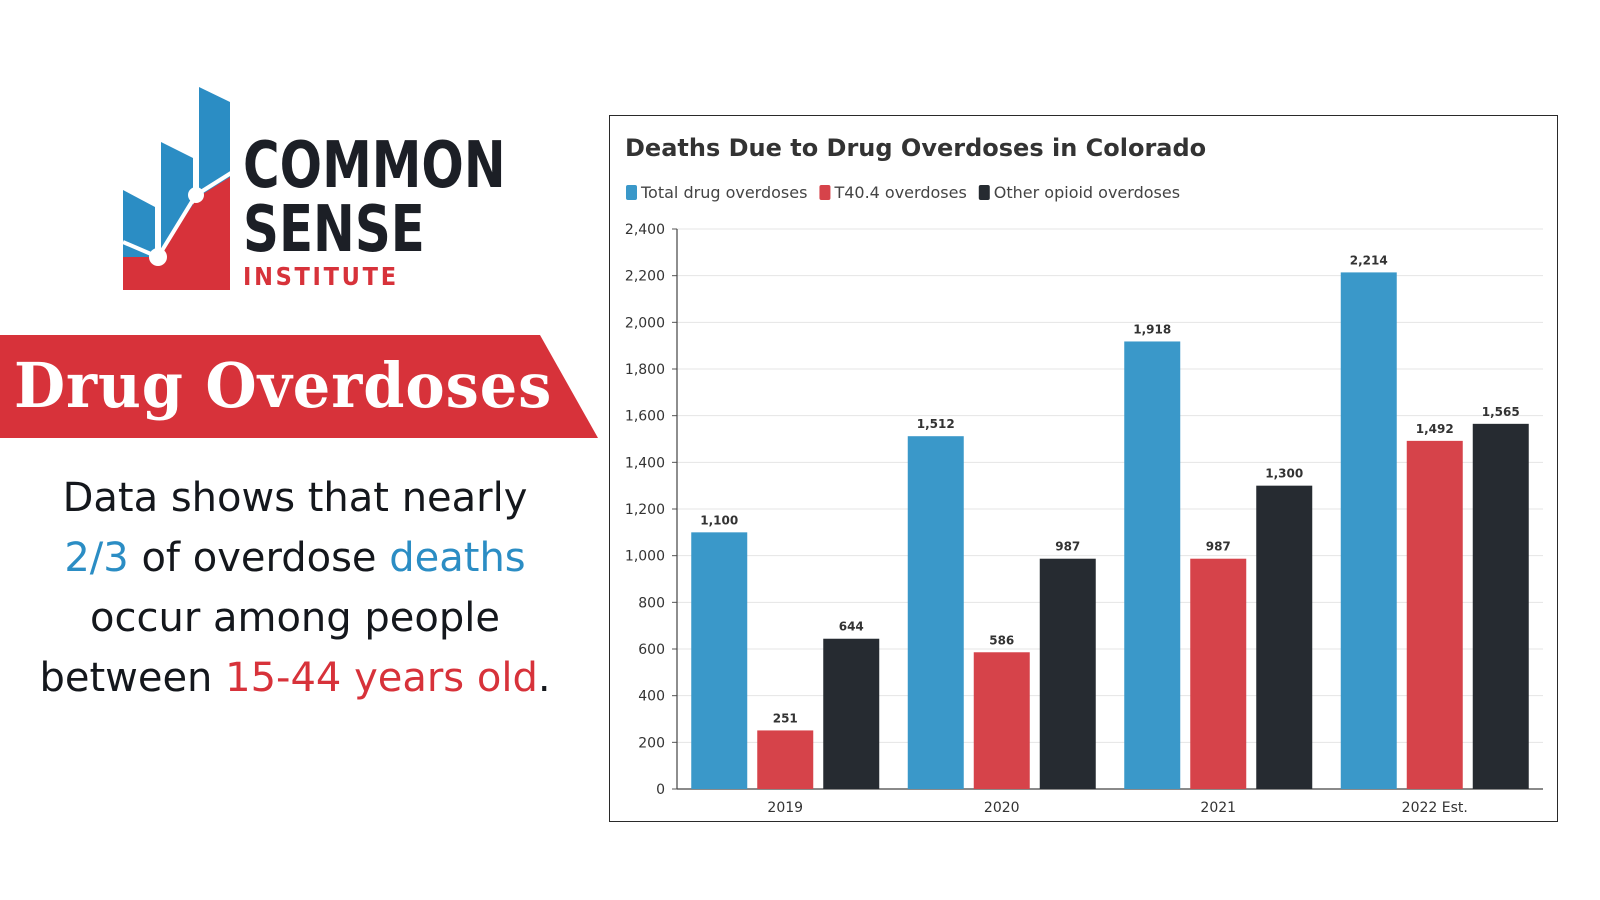 The height and width of the screenshot is (900, 1600). What do you see at coordinates (785, 808) in the screenshot?
I see `x-tick-label: 2019` at bounding box center [785, 808].